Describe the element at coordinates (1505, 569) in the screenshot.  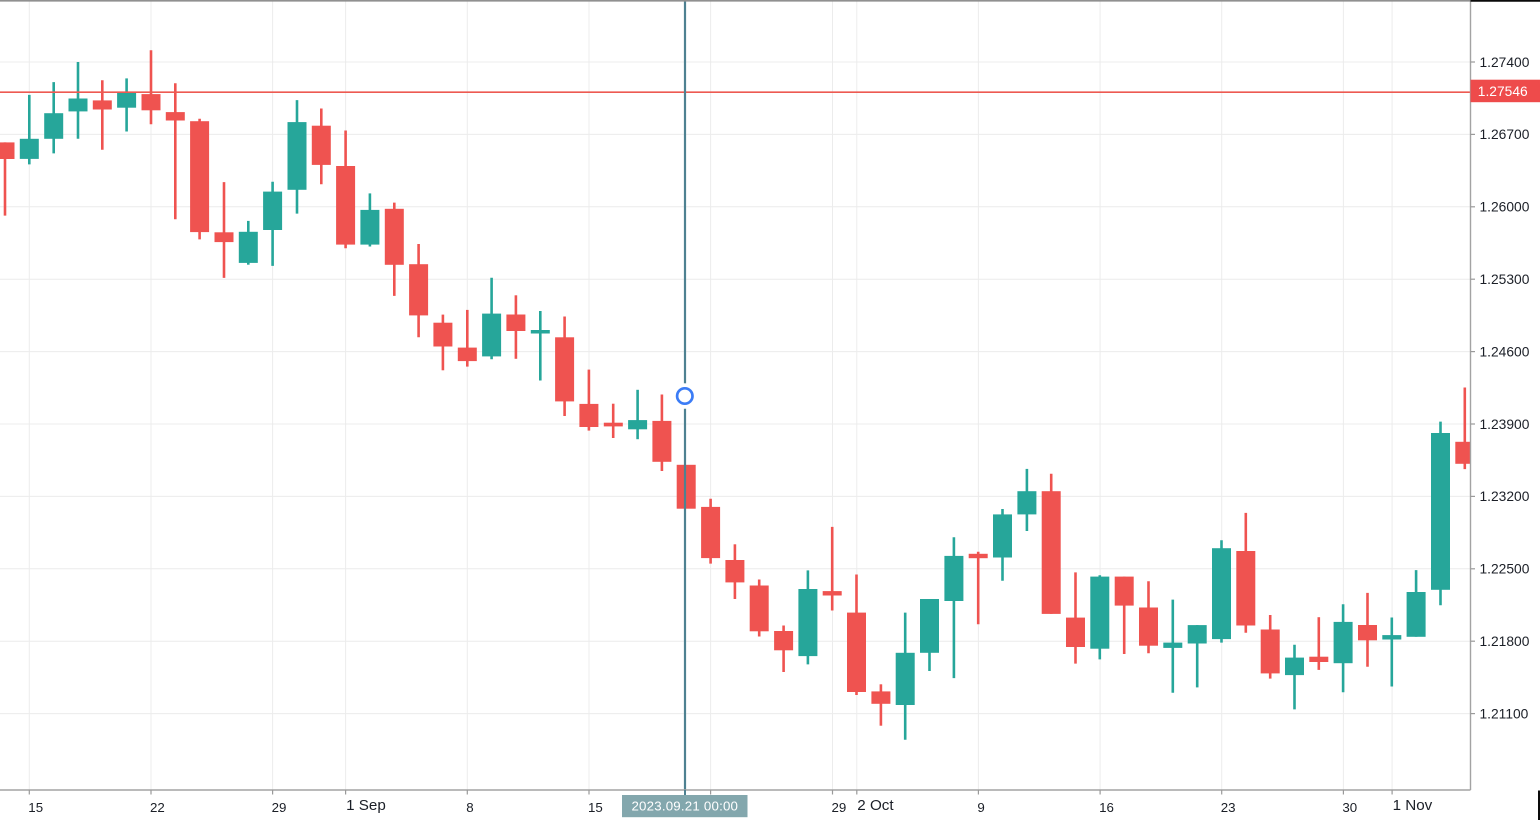
I see `svg-text: 1.22500` at that location.